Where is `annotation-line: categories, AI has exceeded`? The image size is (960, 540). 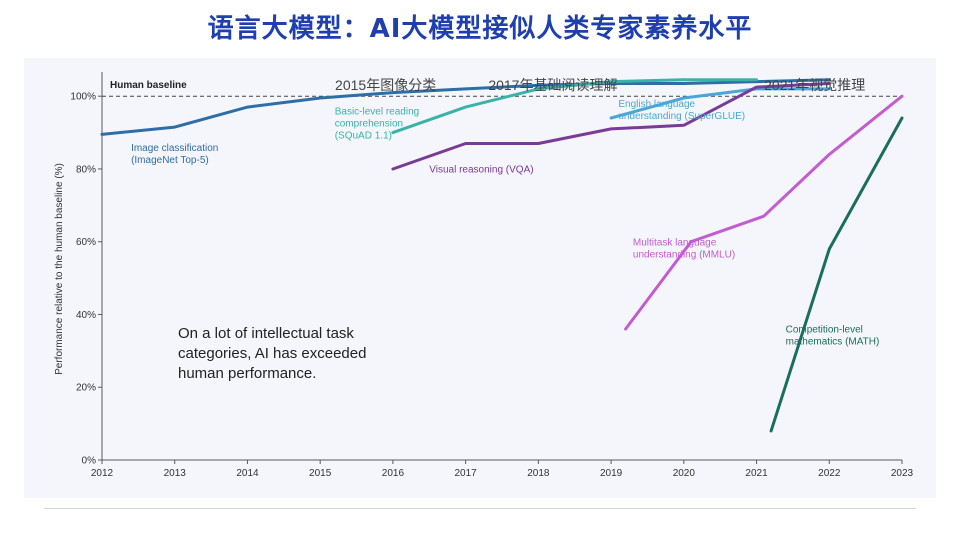
annotation-line: categories, AI has exceeded is located at coordinates (272, 353).